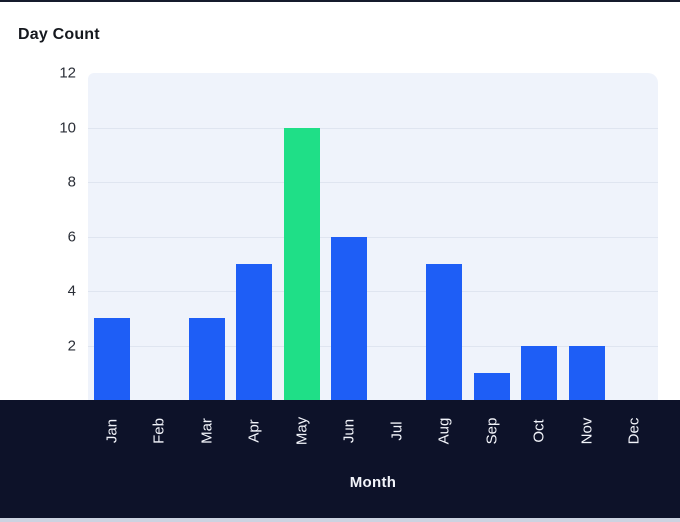  What do you see at coordinates (340, 520) in the screenshot?
I see `bottom-border` at bounding box center [340, 520].